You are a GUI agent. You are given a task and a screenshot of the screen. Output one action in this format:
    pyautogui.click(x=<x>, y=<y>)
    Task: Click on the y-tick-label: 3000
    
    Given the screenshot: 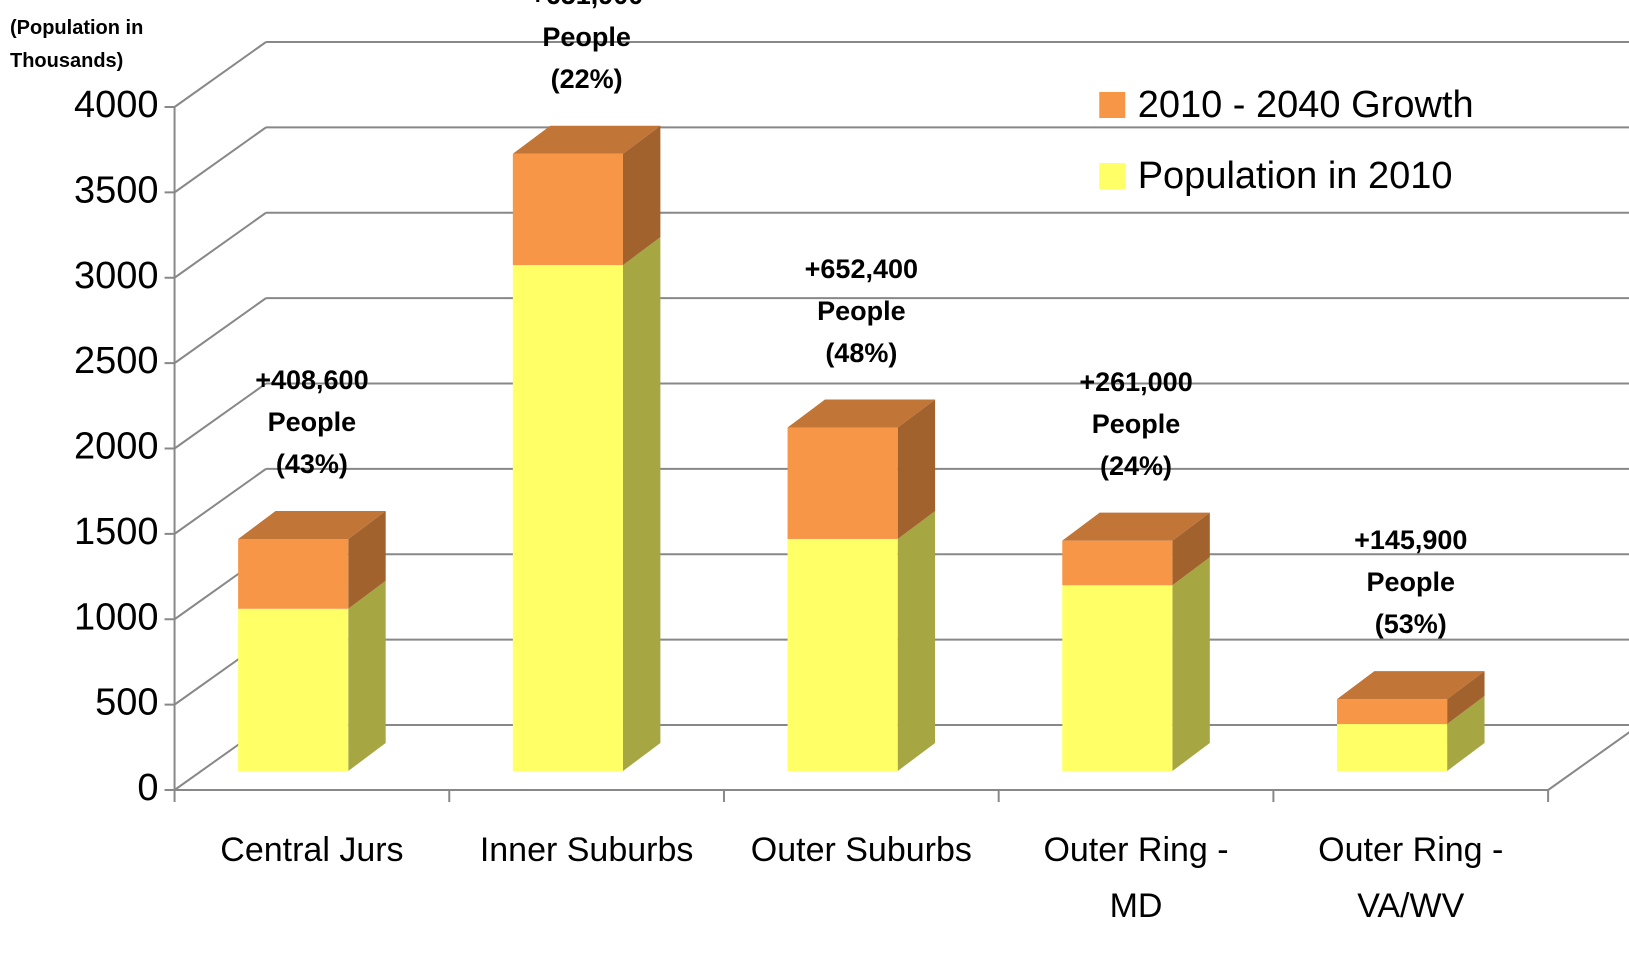 What is the action you would take?
    pyautogui.click(x=116, y=276)
    